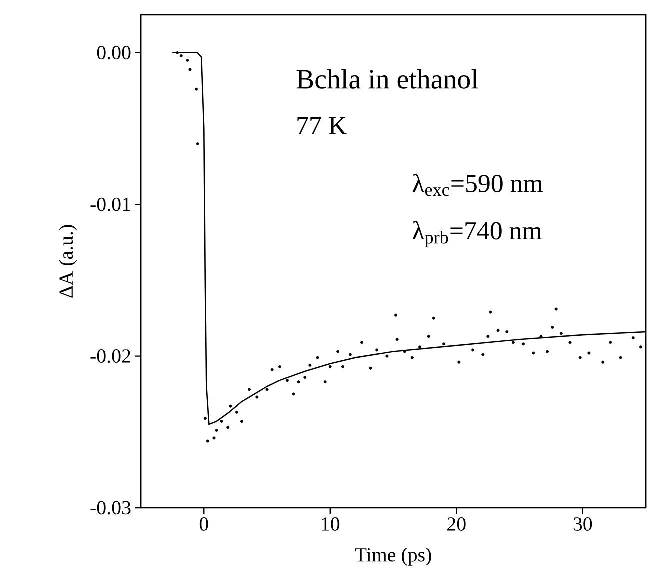 This screenshot has height=587, width=647. I want to click on x-tick-label: 30, so click(583, 524).